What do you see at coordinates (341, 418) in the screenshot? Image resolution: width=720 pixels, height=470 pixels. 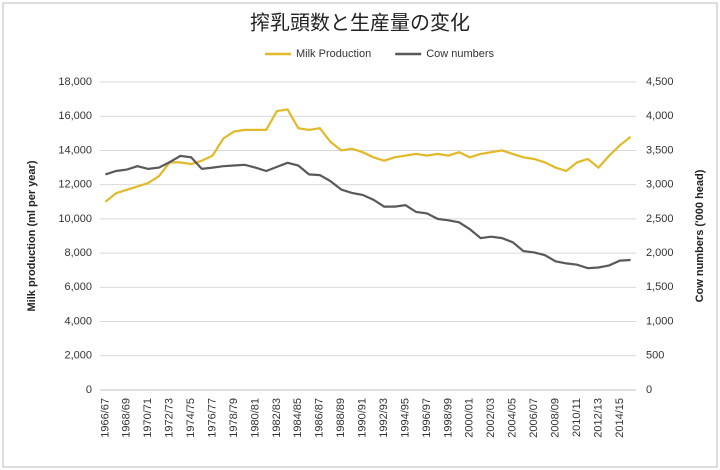 I see `x-tick-label: 1988/89` at bounding box center [341, 418].